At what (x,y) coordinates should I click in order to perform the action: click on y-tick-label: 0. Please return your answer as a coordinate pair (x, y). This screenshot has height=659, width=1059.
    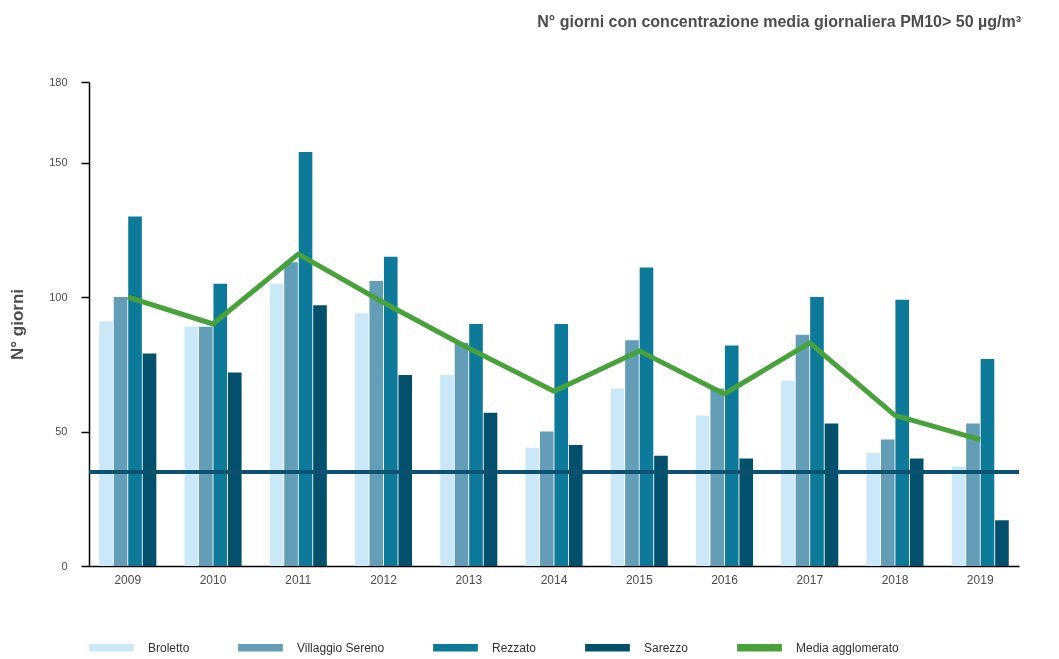
    Looking at the image, I should click on (64, 565).